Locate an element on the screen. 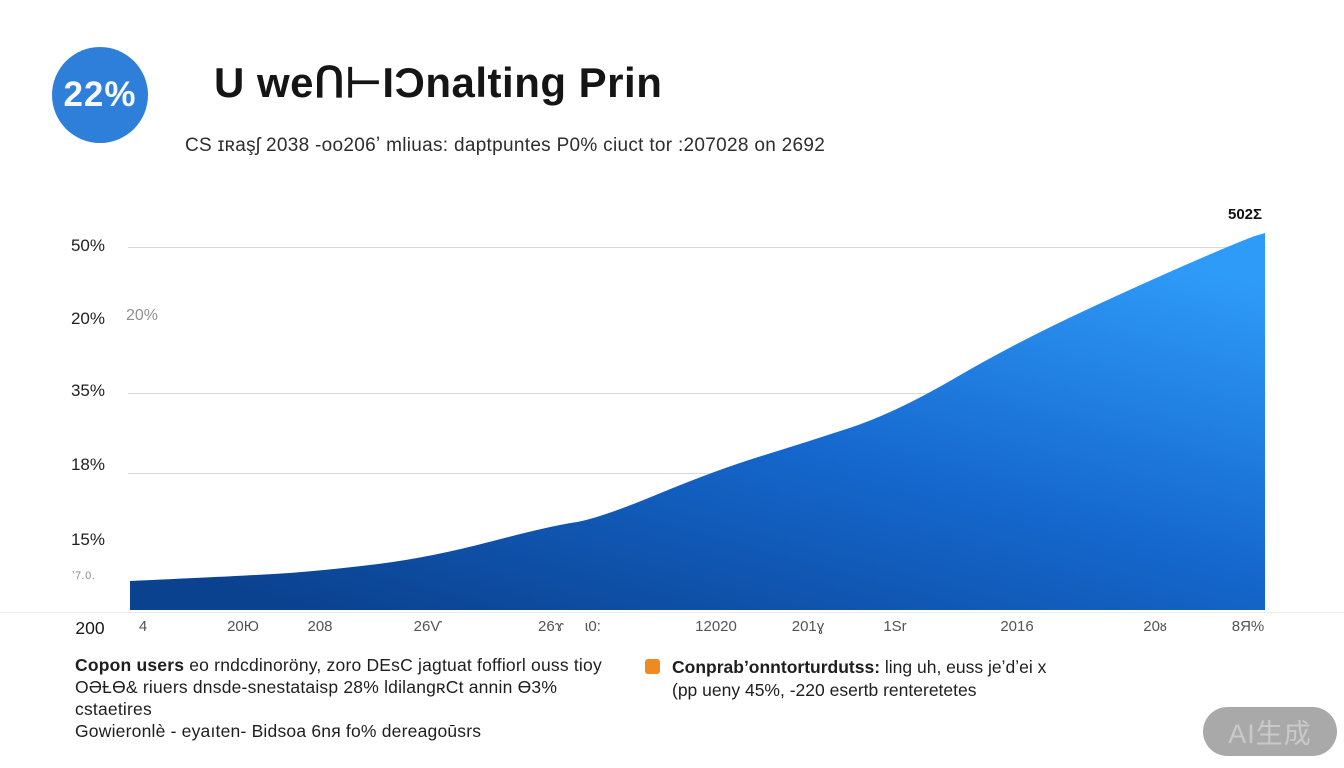 This screenshot has width=1344, height=768. legend-line-2: (pp ueny 45%, -220 esertb renteretetes is located at coordinates (824, 690).